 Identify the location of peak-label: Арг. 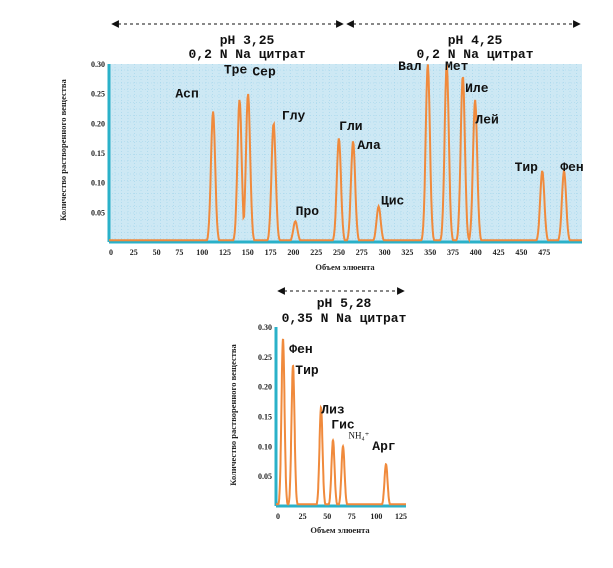
(383, 446).